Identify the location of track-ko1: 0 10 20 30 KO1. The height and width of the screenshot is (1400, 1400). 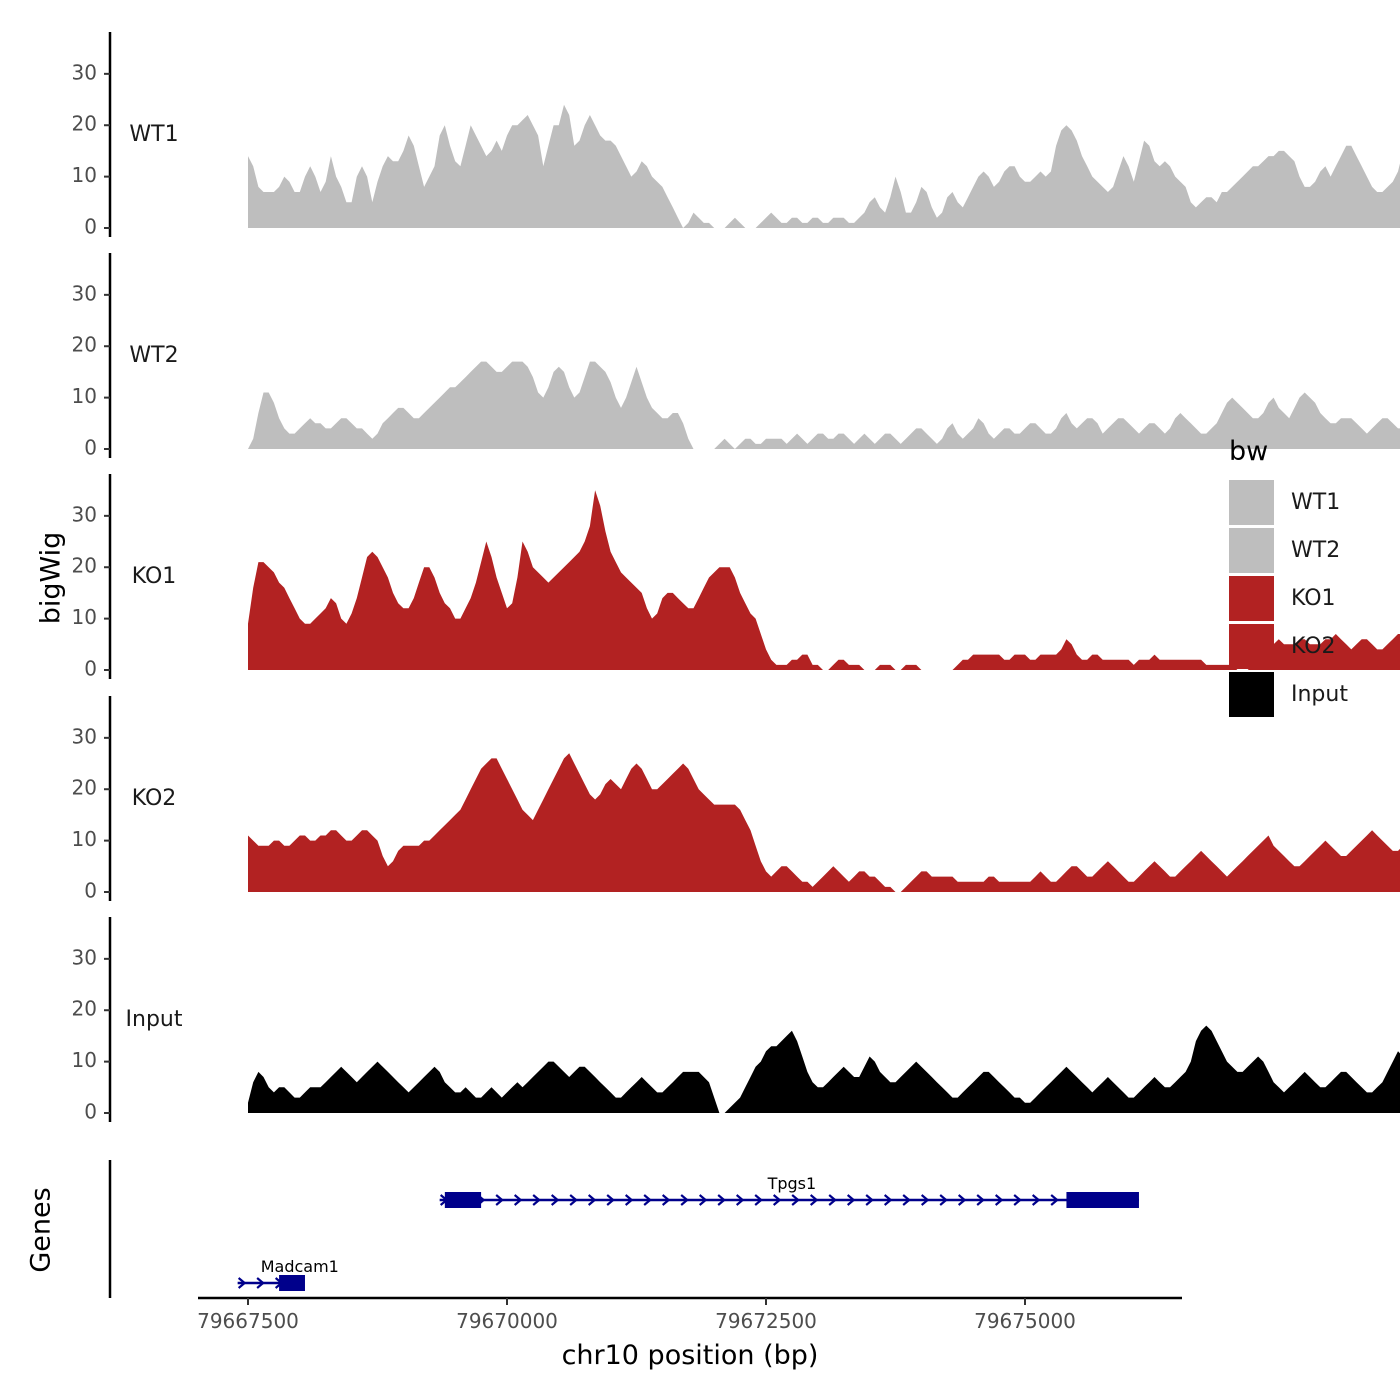
(736, 577).